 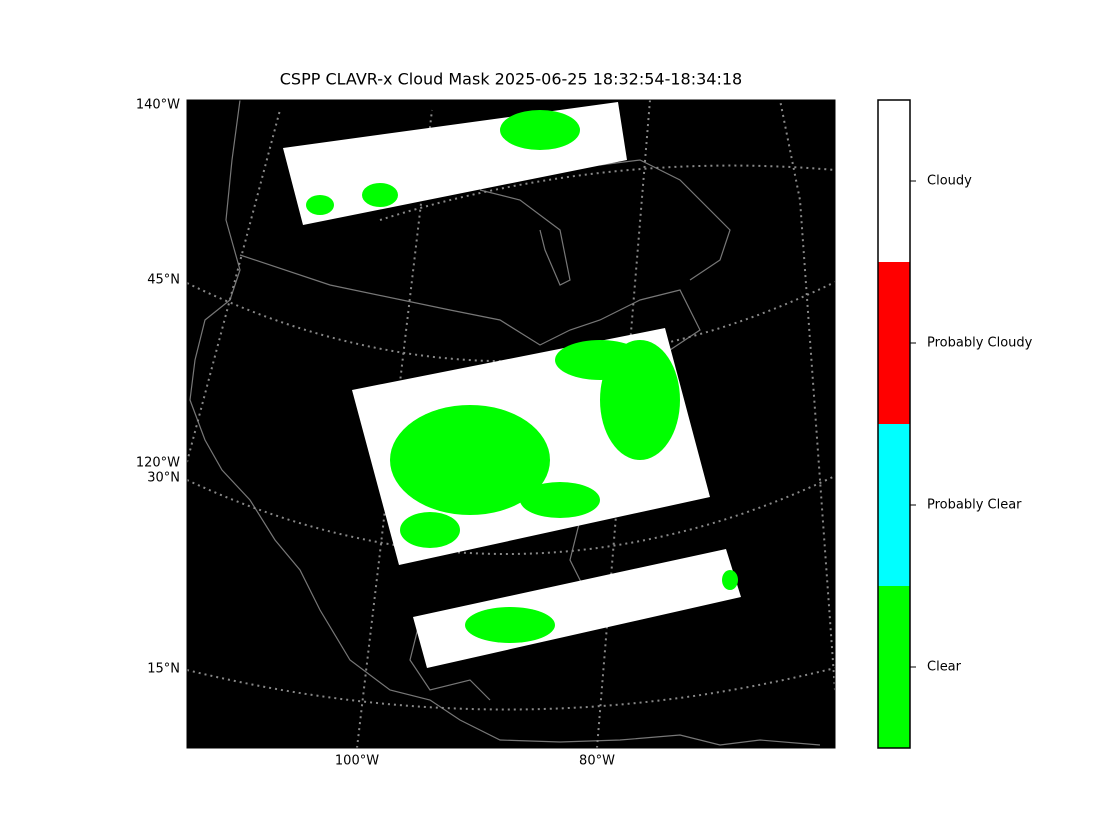 What do you see at coordinates (163, 669) in the screenshot?
I see `left-label: 15°N` at bounding box center [163, 669].